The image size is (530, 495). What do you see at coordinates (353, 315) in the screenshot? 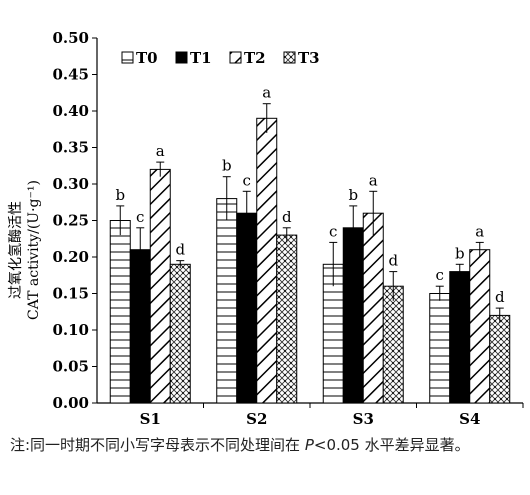
I see `bar-T1-S3` at bounding box center [353, 315].